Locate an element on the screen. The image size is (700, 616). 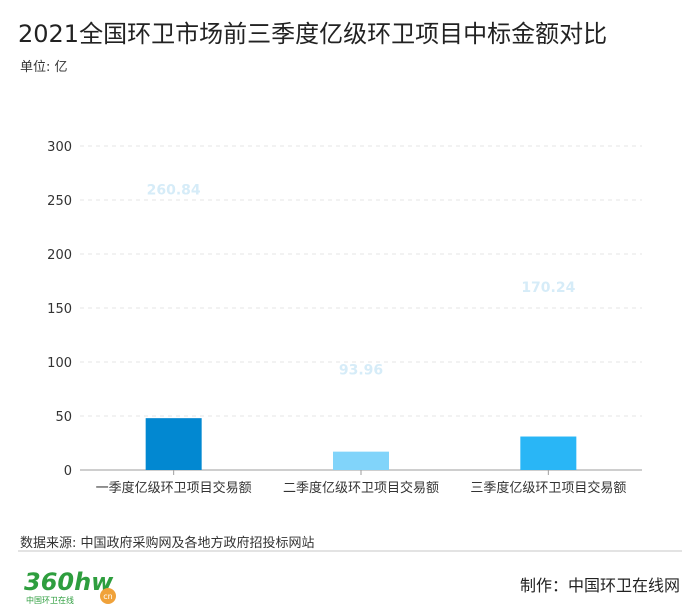
footer-divider is located at coordinates (350, 551).